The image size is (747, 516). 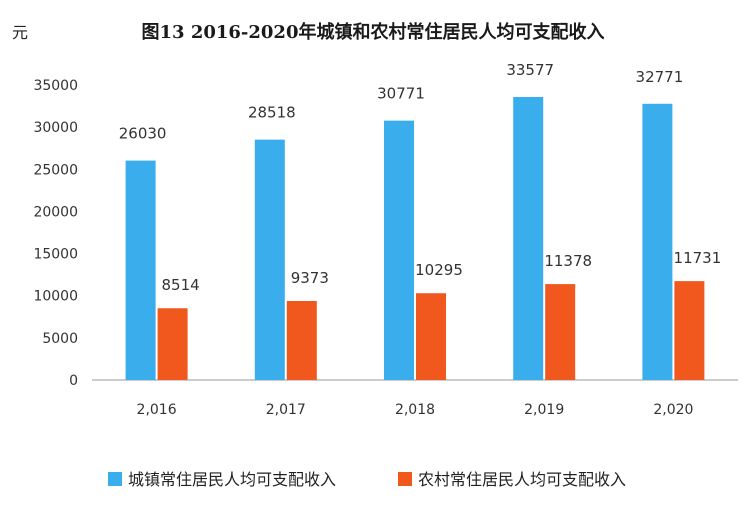 I want to click on legend-label: 城镇常住居民人均可支配收入, so click(x=232, y=479).